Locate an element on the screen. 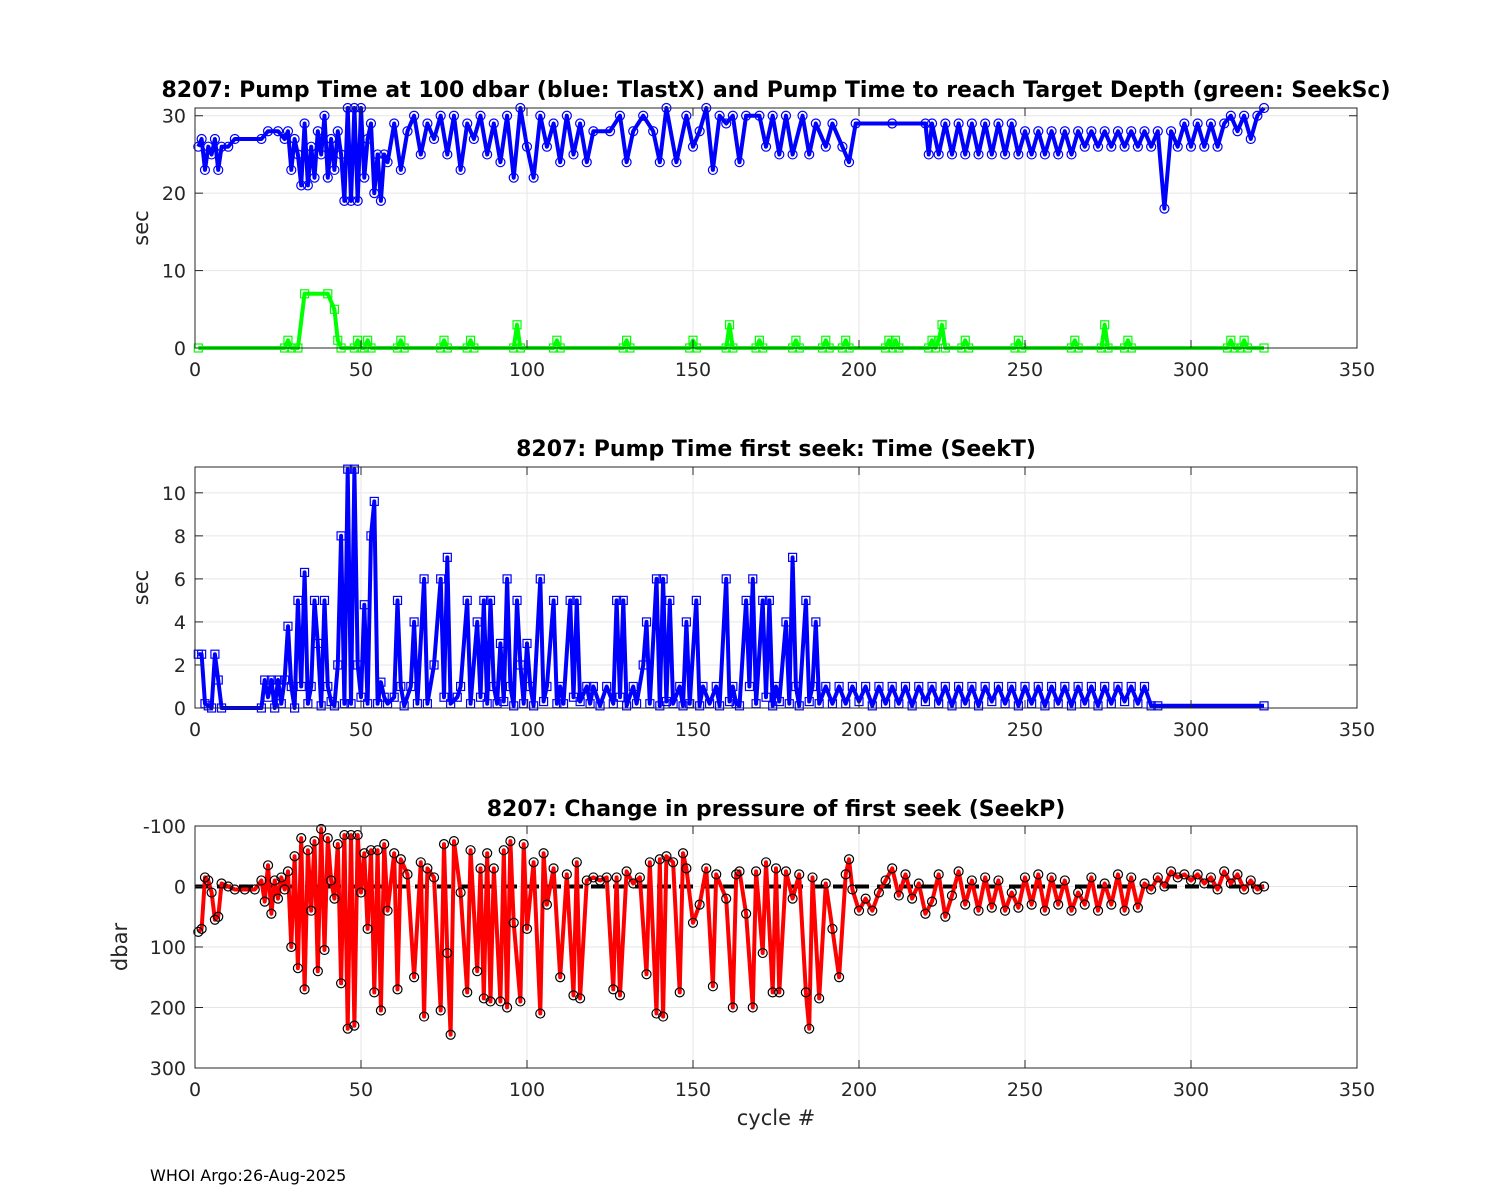  x-tick-label: 300 is located at coordinates (1191, 1090).